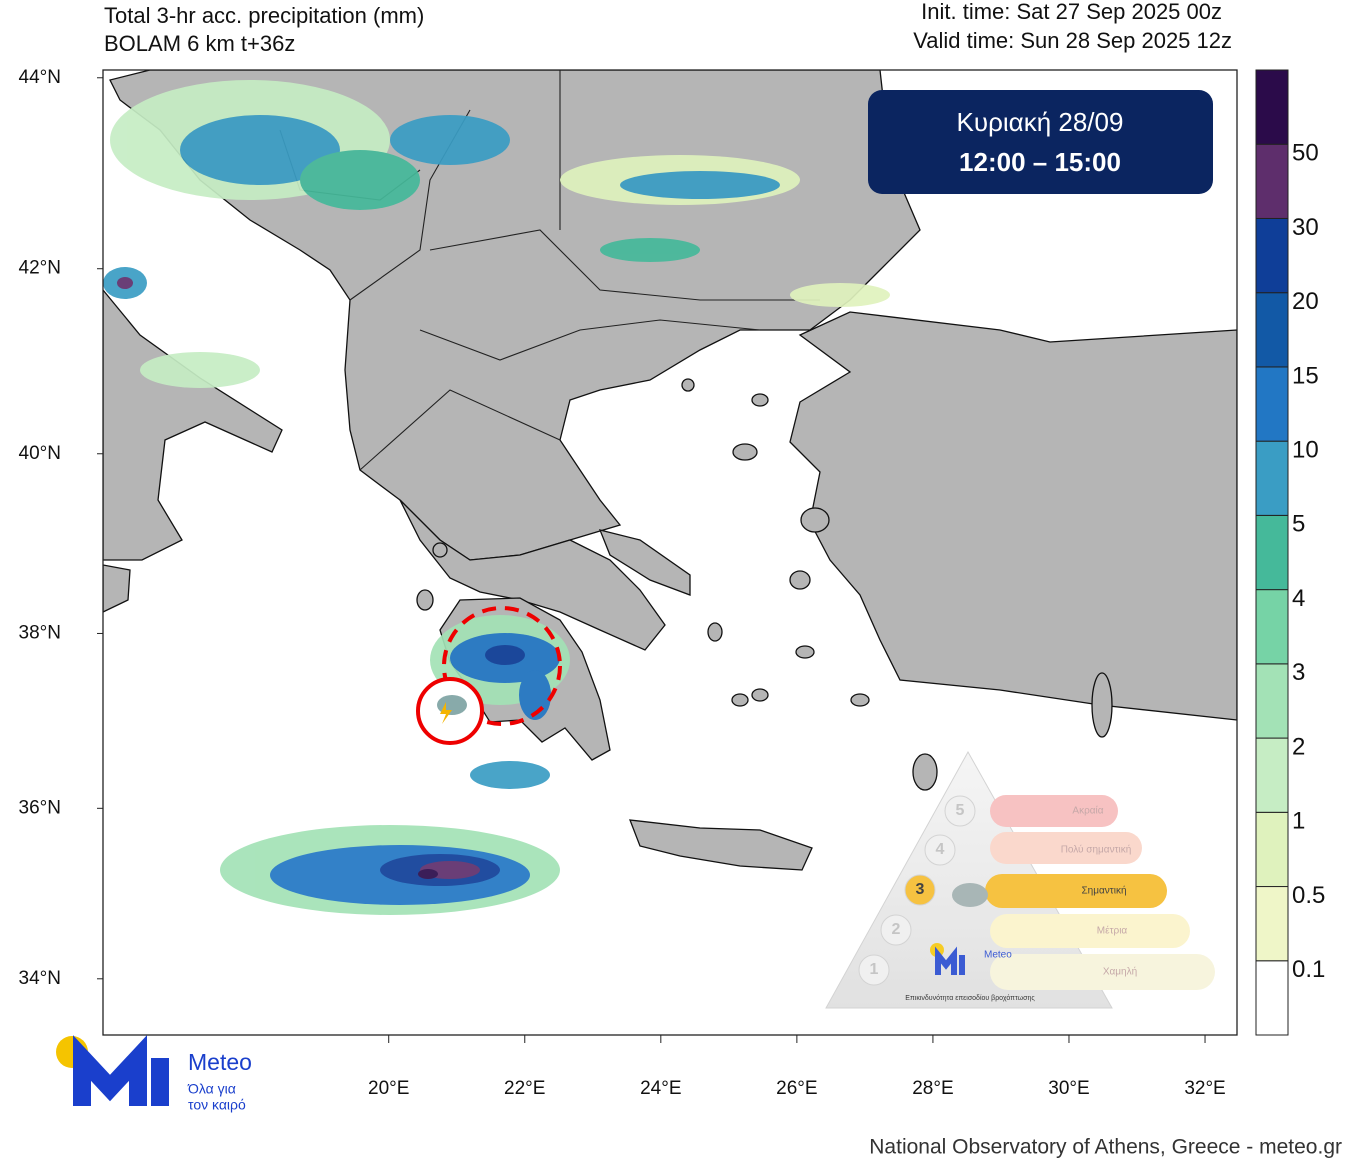 The image size is (1360, 1163). I want to click on lat-tick-label: 36°N, so click(40, 807).